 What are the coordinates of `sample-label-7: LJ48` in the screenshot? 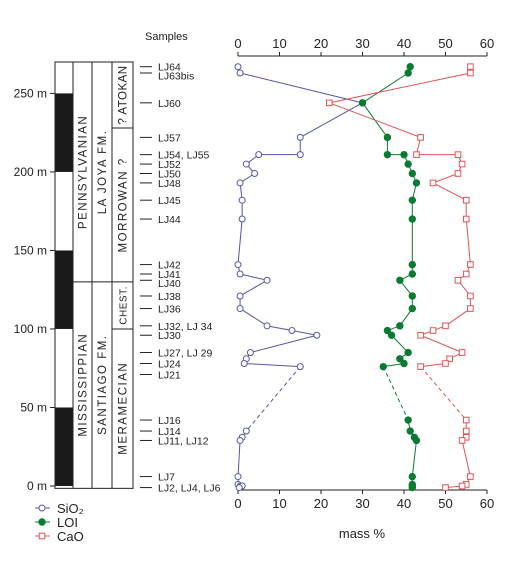 It's located at (169, 184).